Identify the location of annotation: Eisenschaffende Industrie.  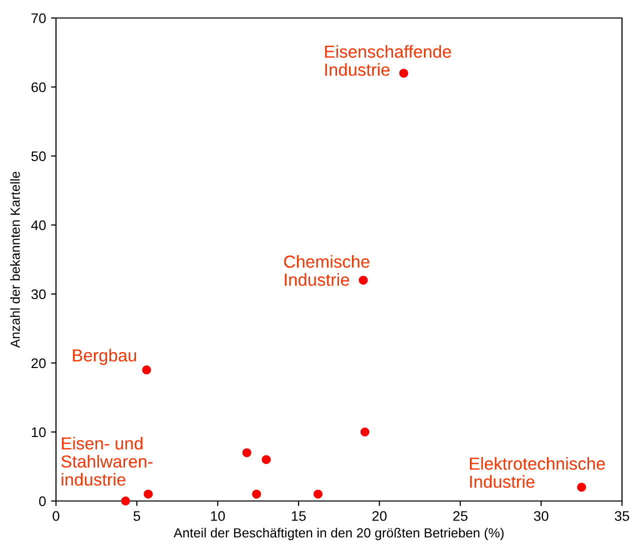
(388, 60).